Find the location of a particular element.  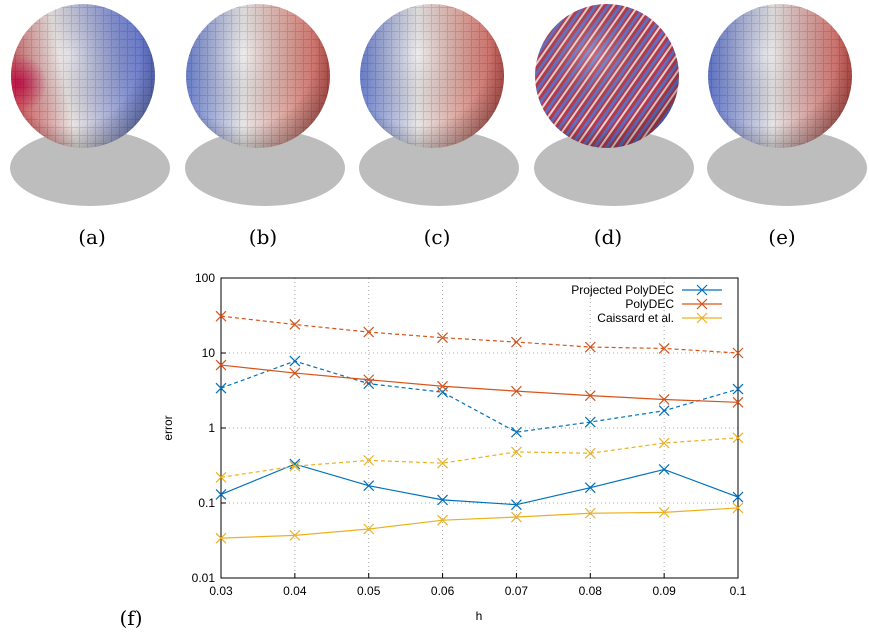

panel-label: (e) is located at coordinates (781, 237).